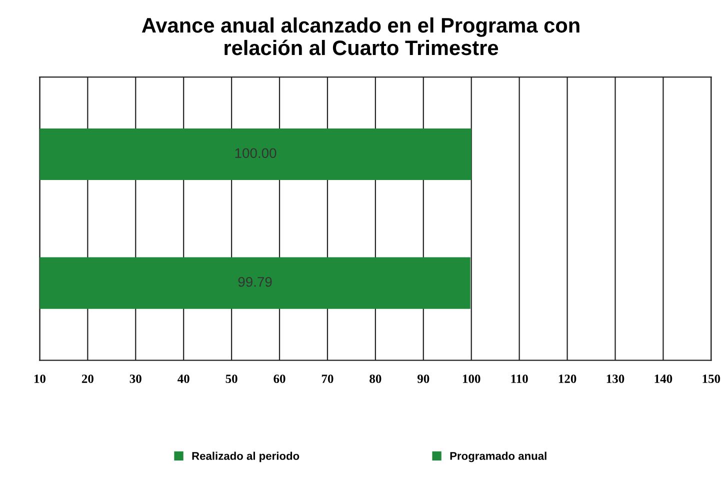 Image resolution: width=722 pixels, height=497 pixels. I want to click on x-tick-label: 150, so click(711, 379).